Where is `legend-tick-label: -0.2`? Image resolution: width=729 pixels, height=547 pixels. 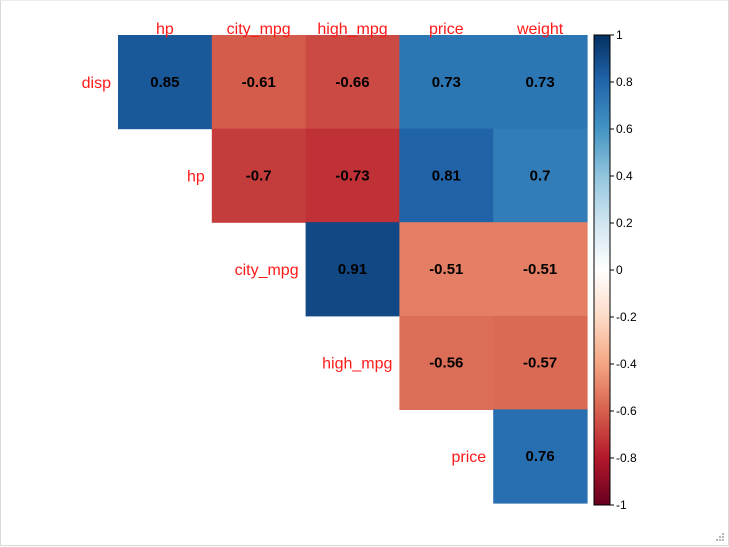
legend-tick-label: -0.2 is located at coordinates (626, 317).